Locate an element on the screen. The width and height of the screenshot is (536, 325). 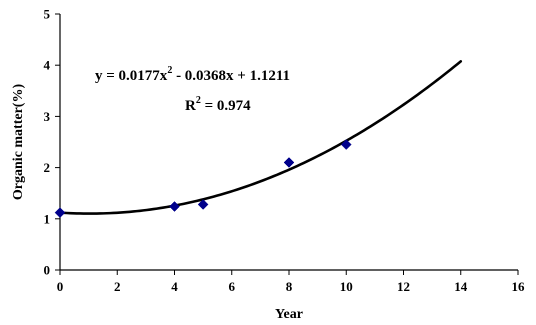
y-tick-label: 2 is located at coordinates (47, 167).